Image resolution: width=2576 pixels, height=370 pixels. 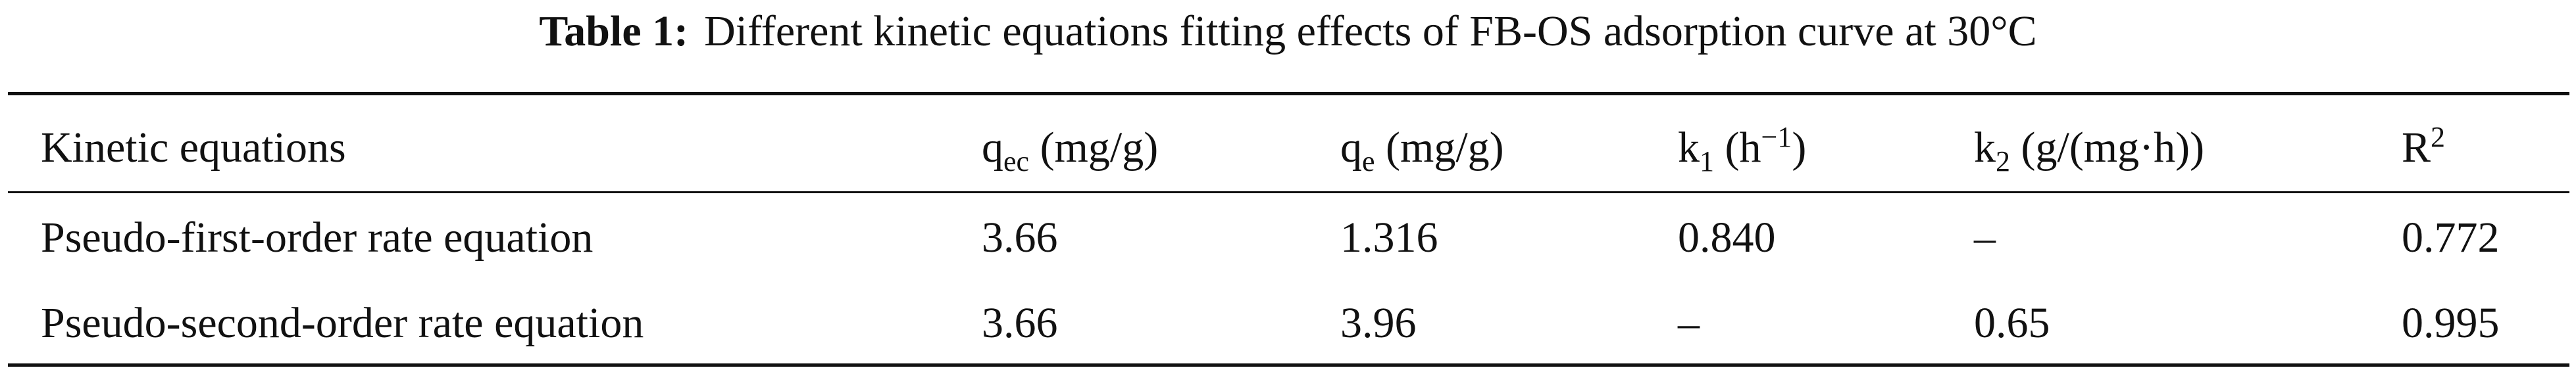 I want to click on row-label: Pseudo-first-order rate equation, so click(x=317, y=238).